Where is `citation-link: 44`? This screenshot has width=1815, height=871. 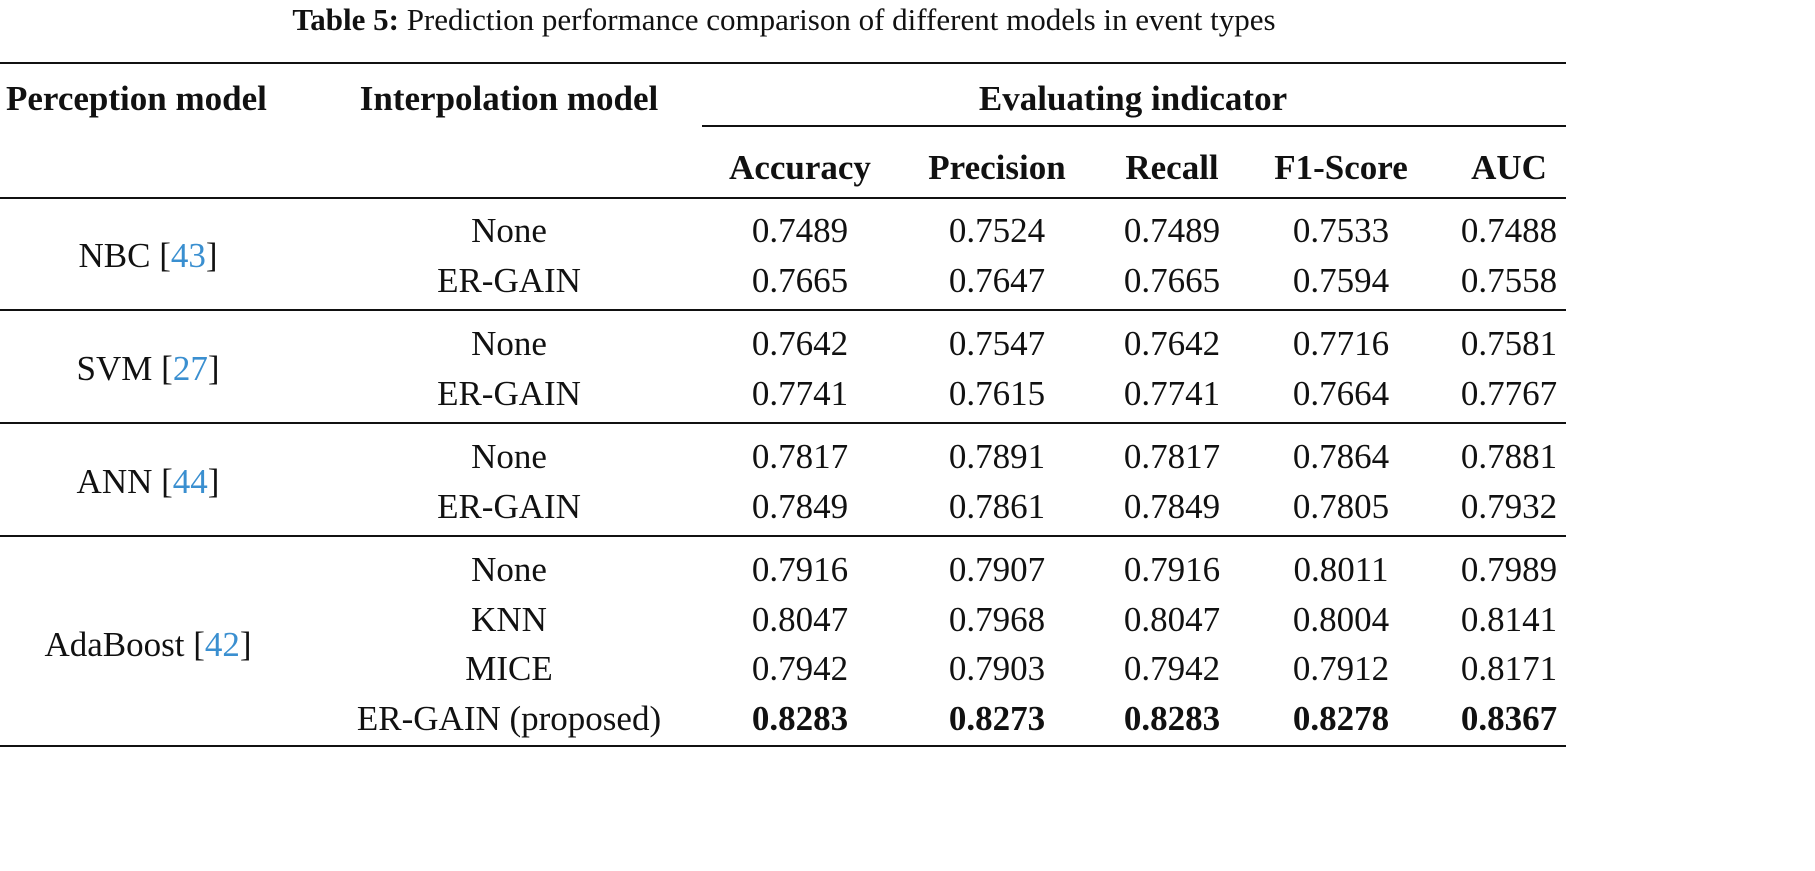
citation-link: 44 is located at coordinates (190, 481).